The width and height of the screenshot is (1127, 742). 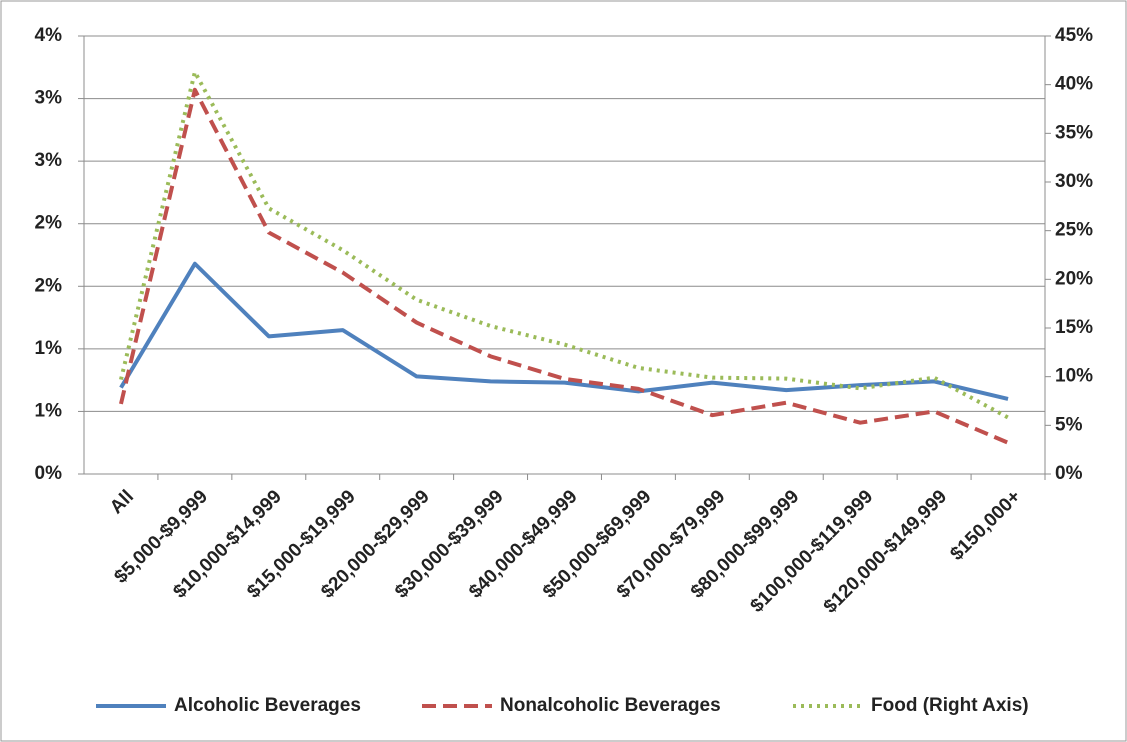 I want to click on y2-tick-label: 0%, so click(x=1069, y=473).